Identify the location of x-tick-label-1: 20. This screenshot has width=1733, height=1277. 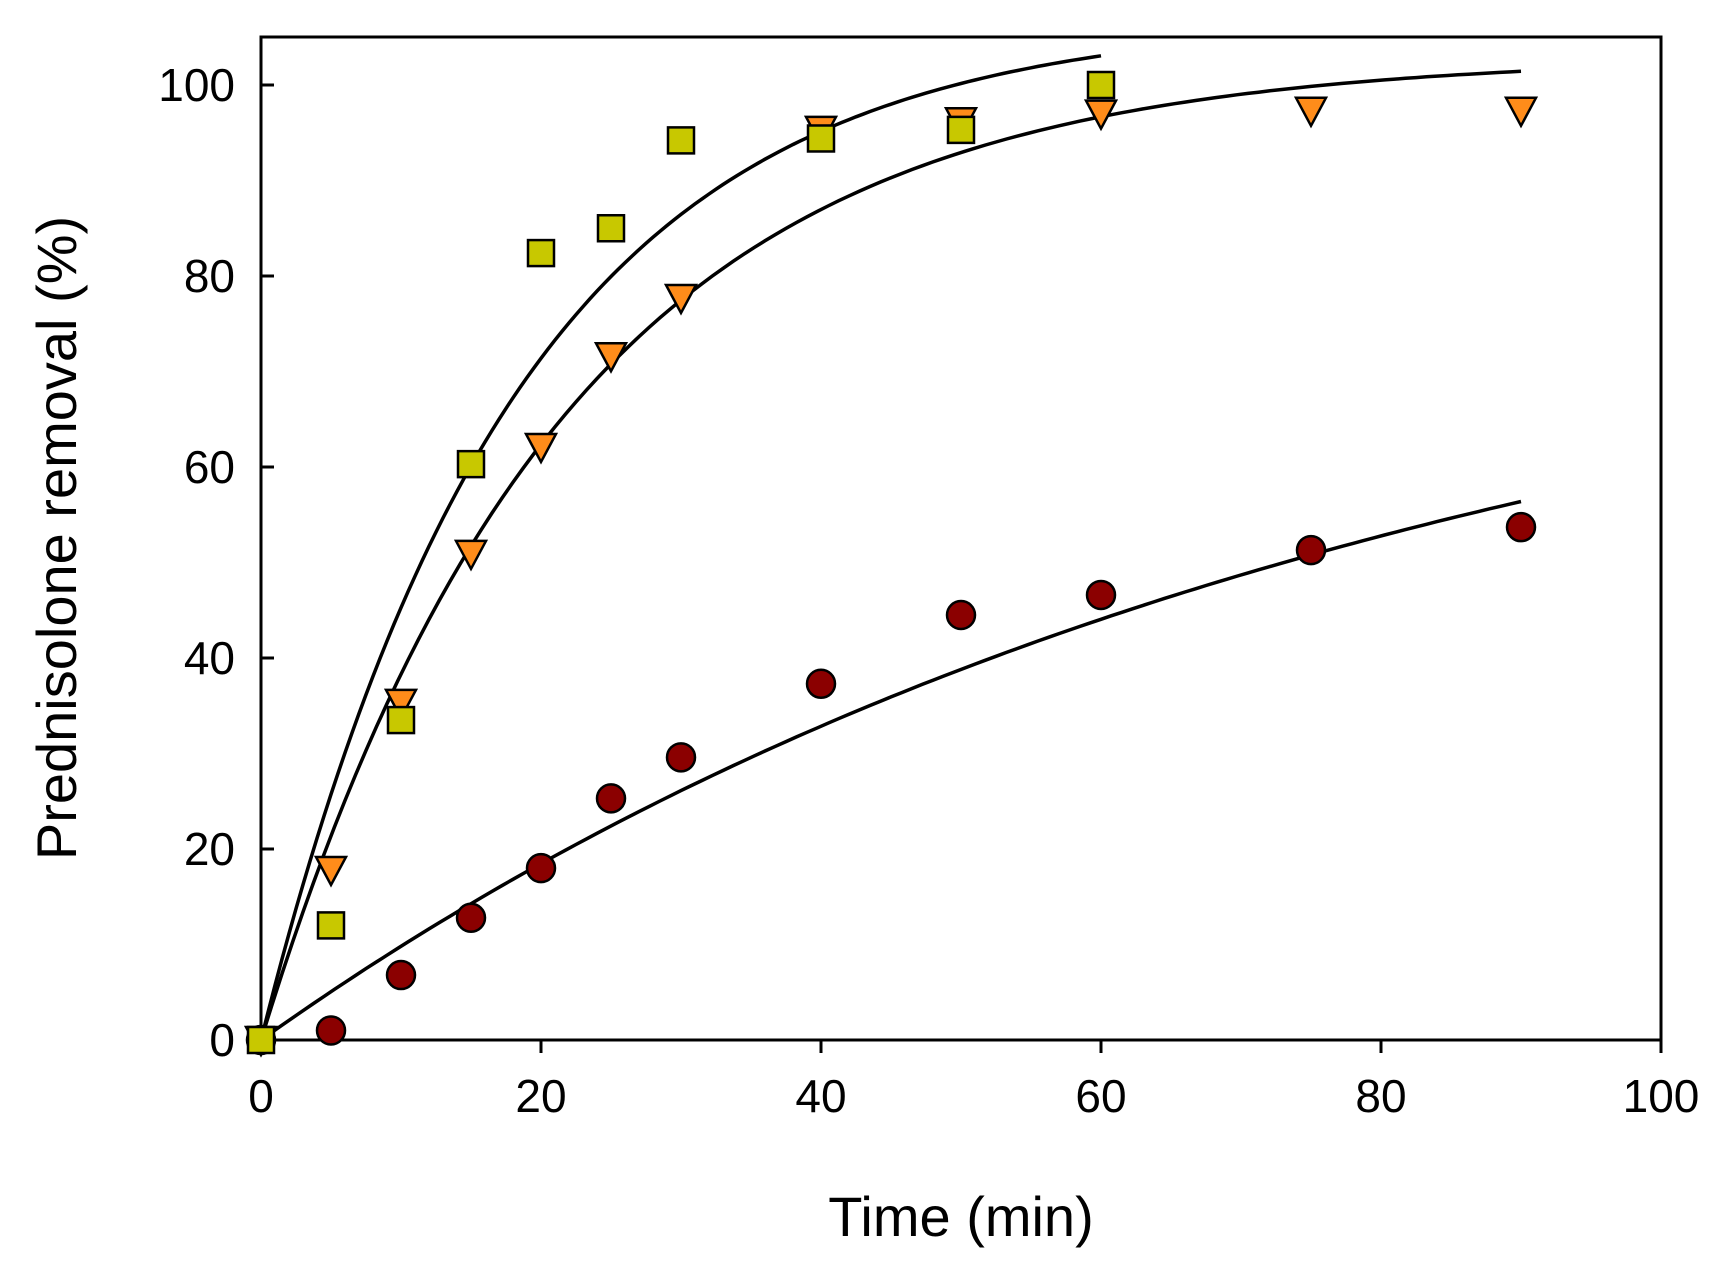
(540, 1096).